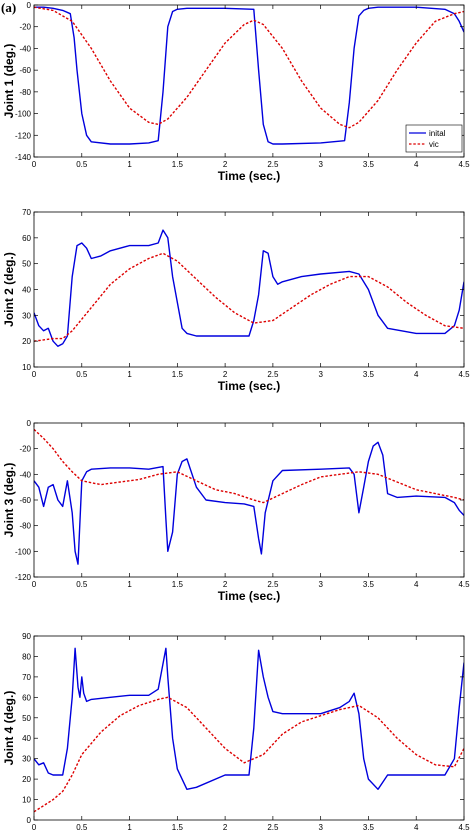 The width and height of the screenshot is (474, 831). What do you see at coordinates (9, 500) in the screenshot?
I see `y-axis-label: Joint 3 (deg.)` at bounding box center [9, 500].